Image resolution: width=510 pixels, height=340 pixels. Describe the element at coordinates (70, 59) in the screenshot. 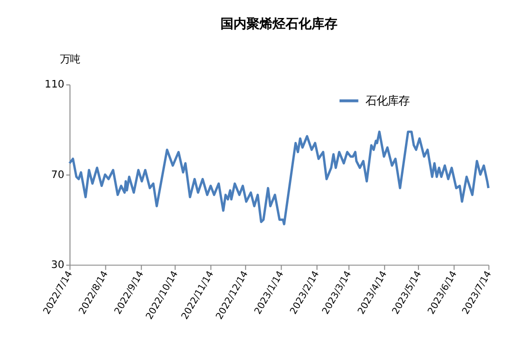

I see `y-axis-title: 万吨` at that location.